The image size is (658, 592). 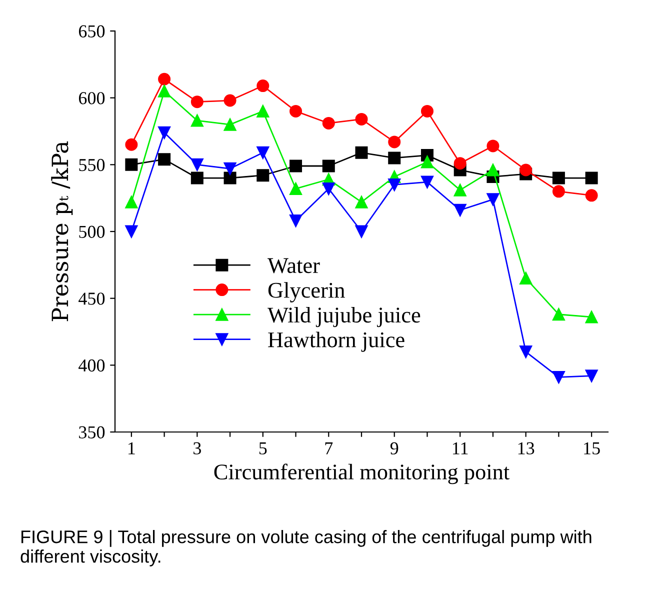 What do you see at coordinates (336, 342) in the screenshot?
I see `legend-label: Hawthorn juice` at bounding box center [336, 342].